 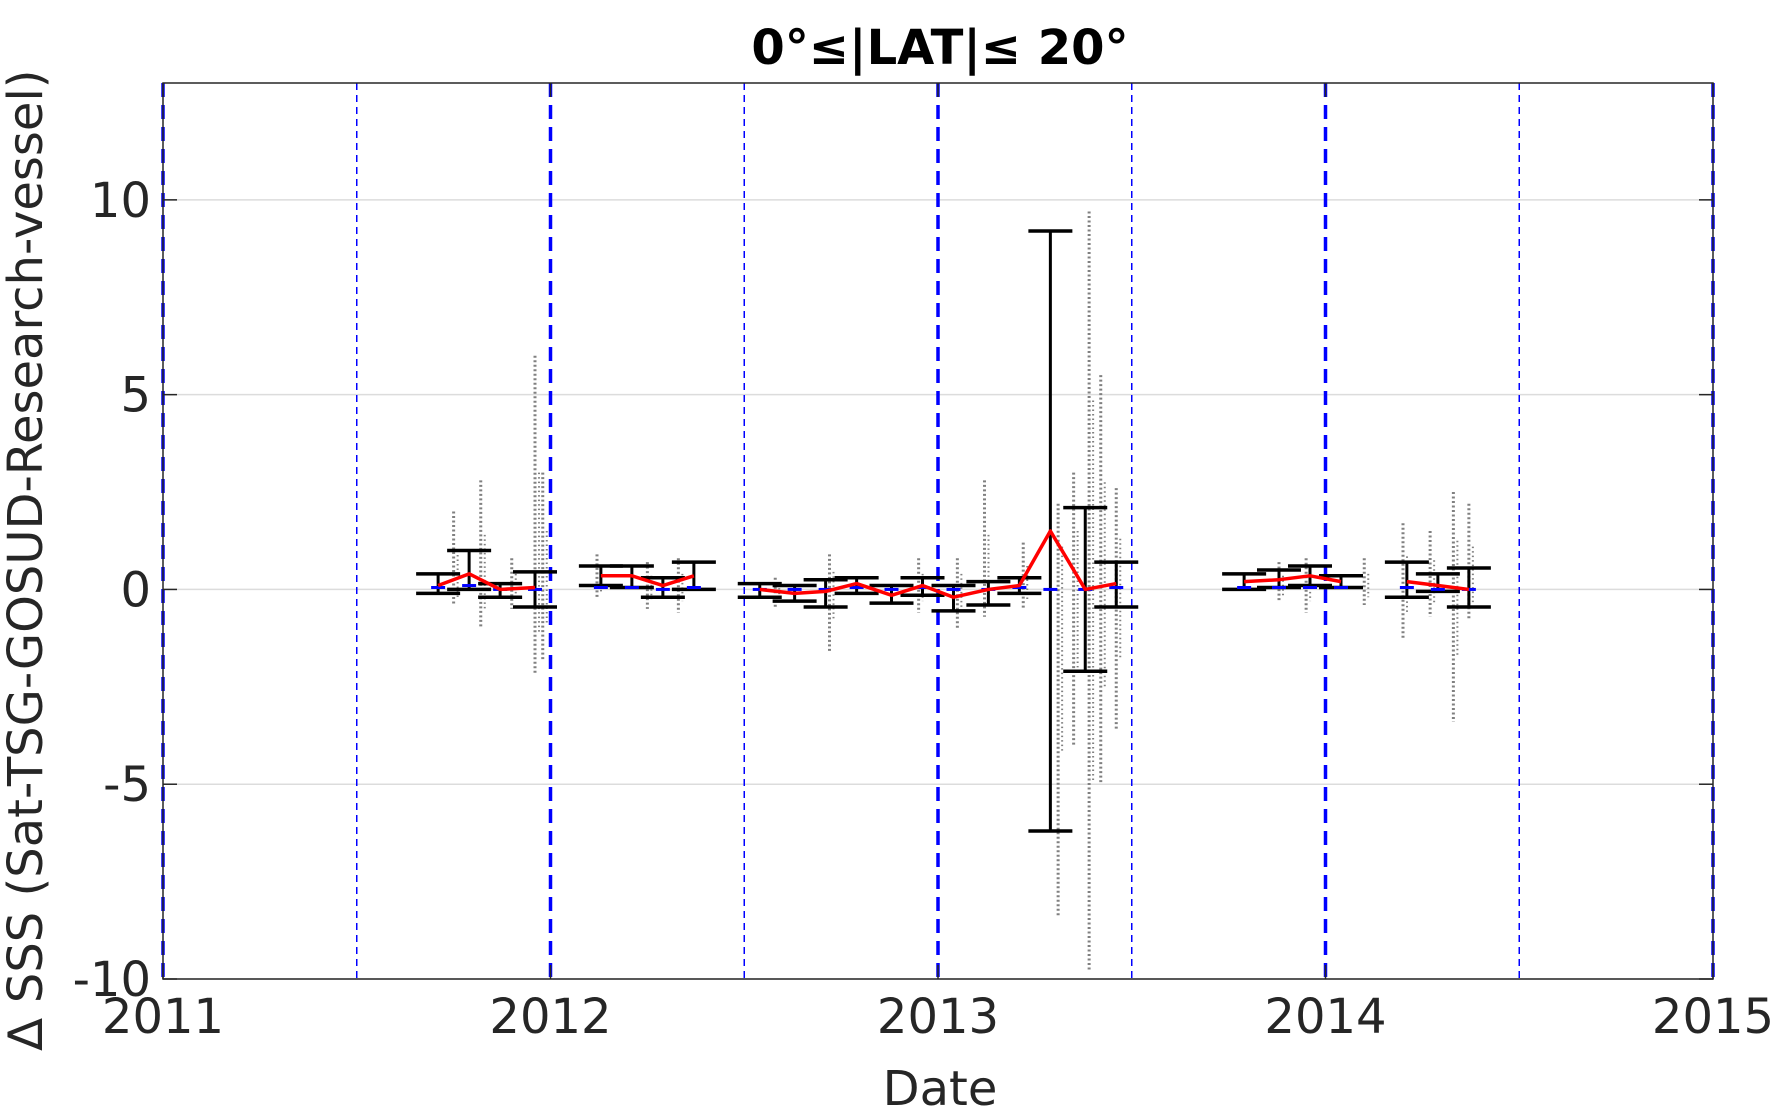 I want to click on chart-title: 0°≤|LAT|≤ 20°, so click(x=939, y=48).